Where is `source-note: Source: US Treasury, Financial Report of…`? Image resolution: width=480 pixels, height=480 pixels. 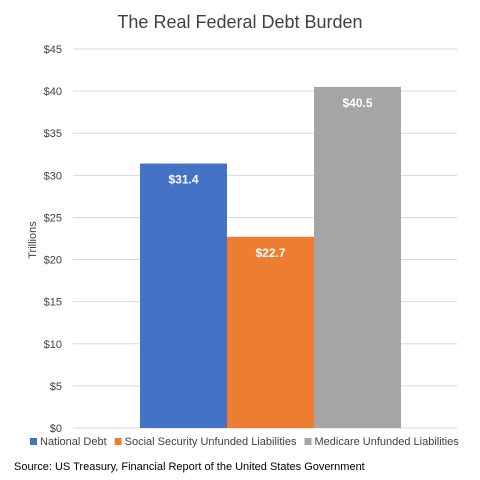 source-note: Source: US Treasury, Financial Report of… is located at coordinates (189, 467).